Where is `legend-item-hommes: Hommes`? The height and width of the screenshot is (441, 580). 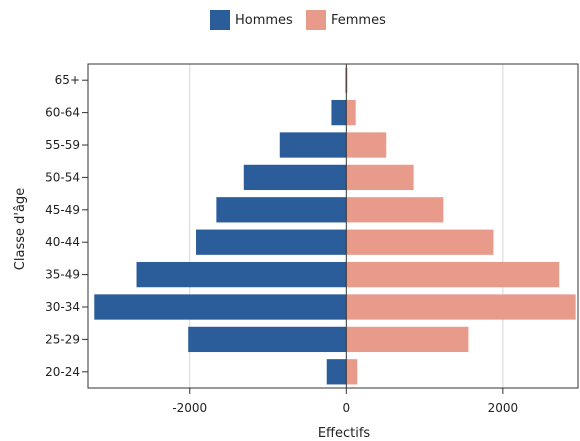 legend-item-hommes: Hommes is located at coordinates (251, 20).